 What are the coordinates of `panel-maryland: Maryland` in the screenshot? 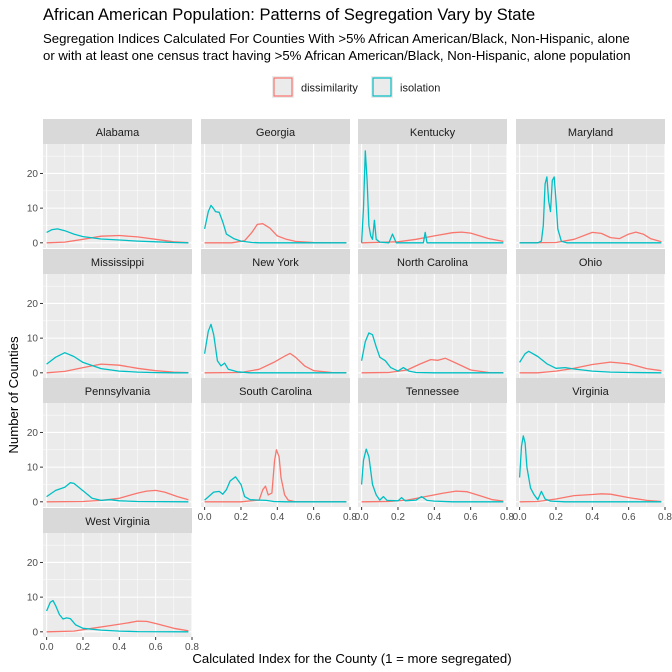 It's located at (591, 183).